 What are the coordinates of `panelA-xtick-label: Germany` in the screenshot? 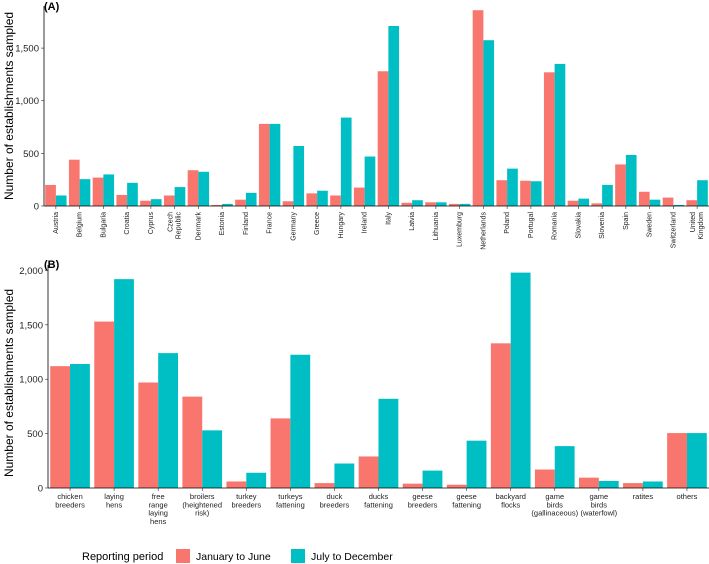 It's located at (293, 226).